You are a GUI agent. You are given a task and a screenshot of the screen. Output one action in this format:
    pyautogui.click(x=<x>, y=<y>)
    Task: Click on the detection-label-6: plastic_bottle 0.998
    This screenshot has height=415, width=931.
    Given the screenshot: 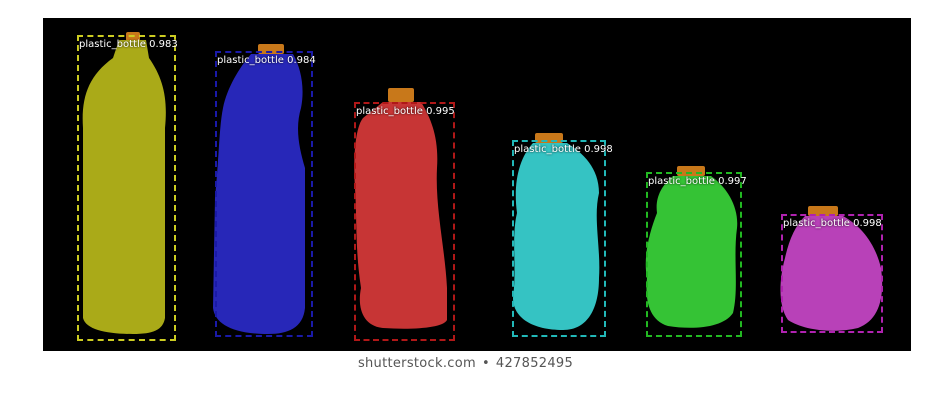 What is the action you would take?
    pyautogui.click(x=832, y=223)
    